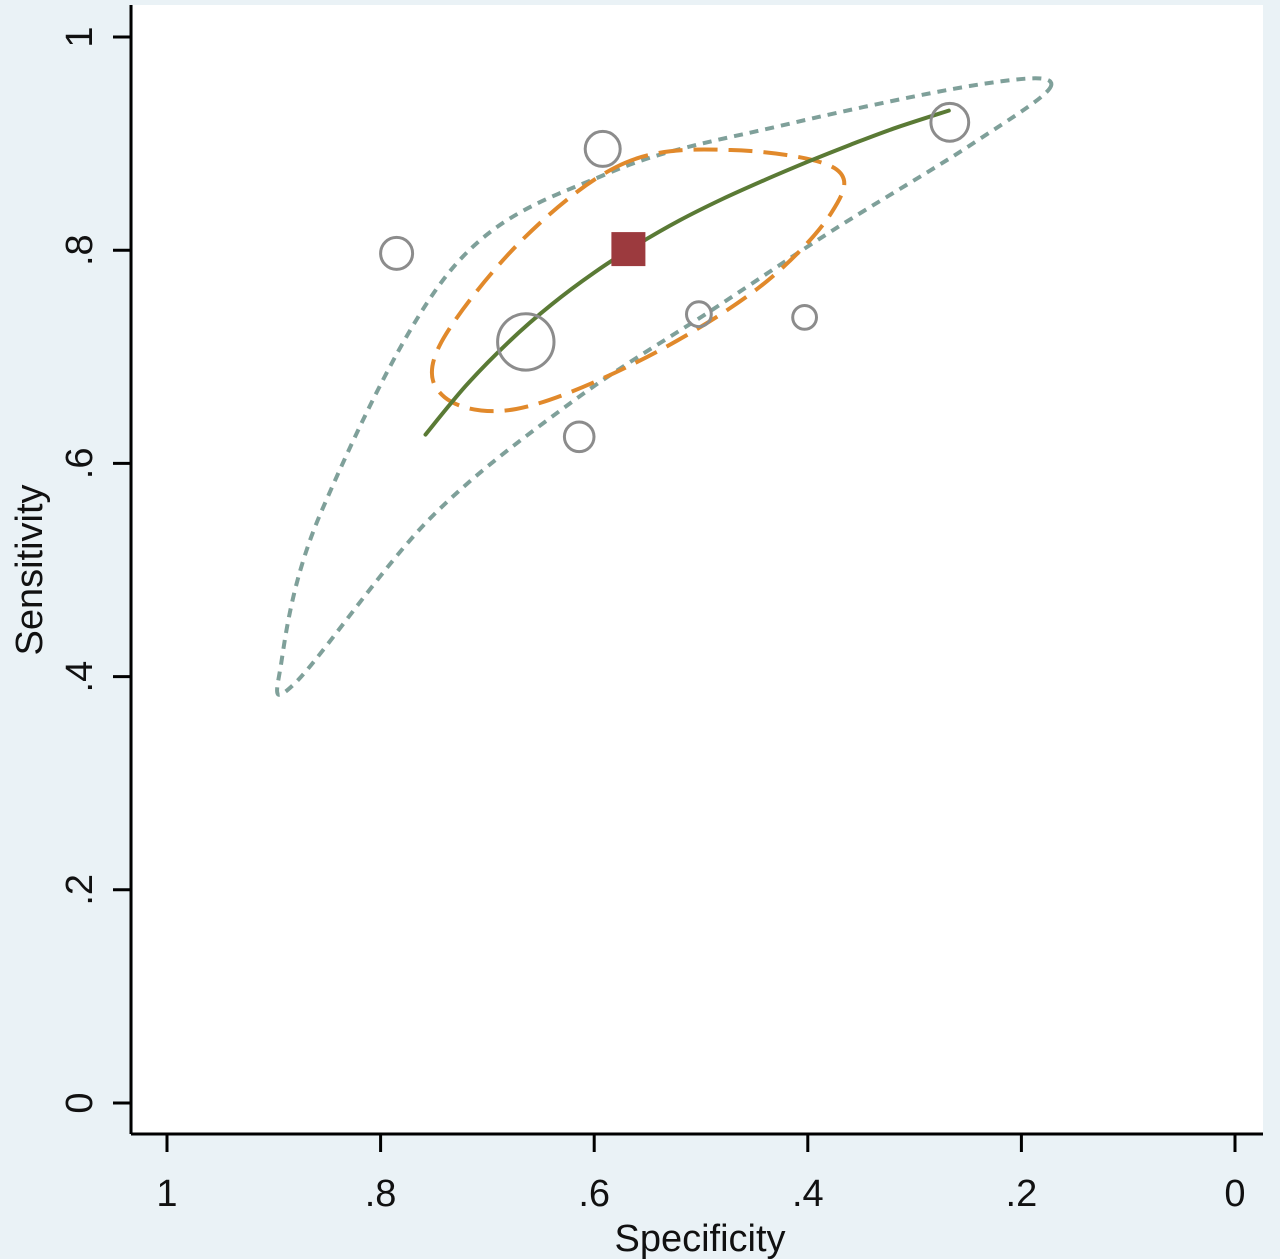  Describe the element at coordinates (80, 677) in the screenshot. I see `y-tick-label: .4` at that location.